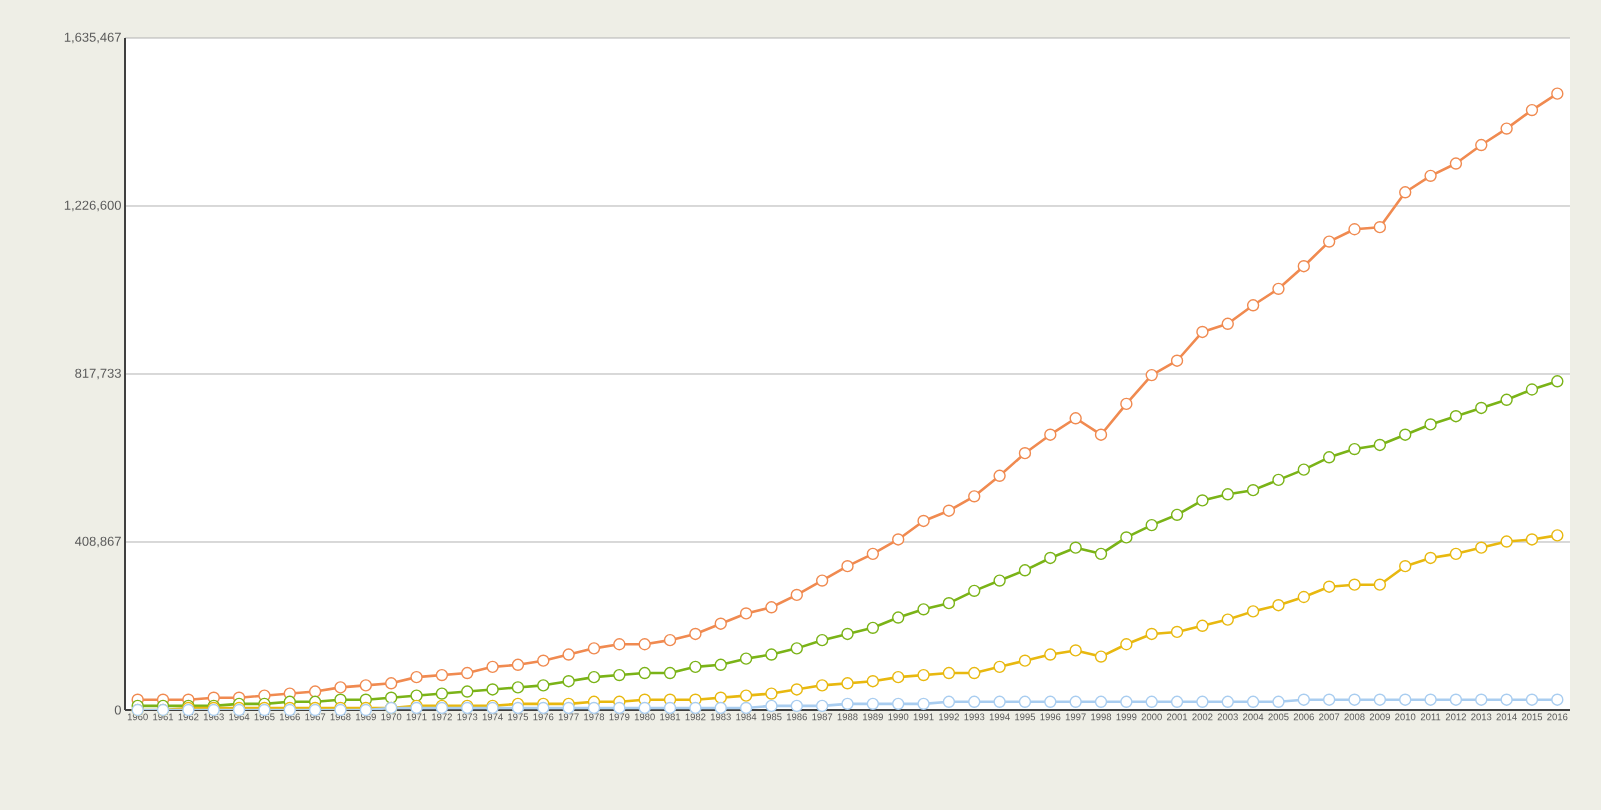 This screenshot has height=810, width=1601. What do you see at coordinates (1151, 717) in the screenshot?
I see `x-tick-label: 2000` at bounding box center [1151, 717].